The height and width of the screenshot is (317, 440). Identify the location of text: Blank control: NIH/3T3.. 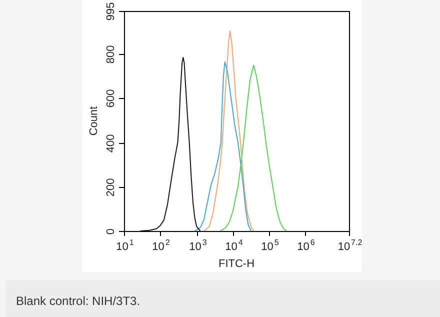
(223, 298).